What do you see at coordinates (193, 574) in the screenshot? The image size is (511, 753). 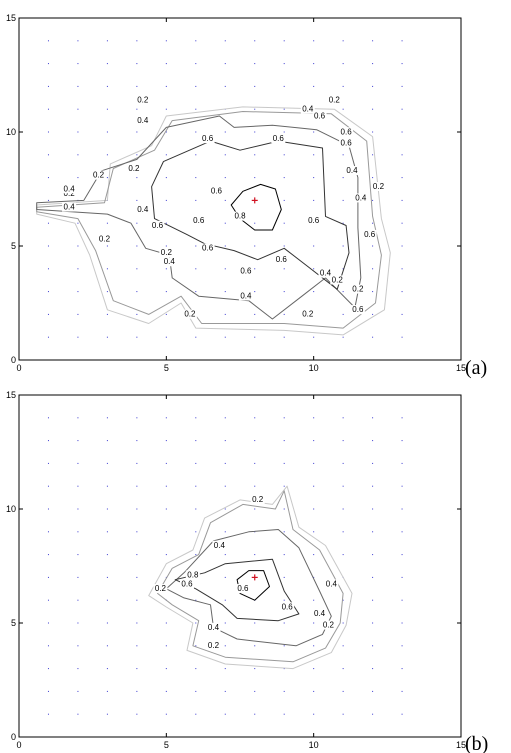 I see `contour-label: 0.8` at bounding box center [193, 574].